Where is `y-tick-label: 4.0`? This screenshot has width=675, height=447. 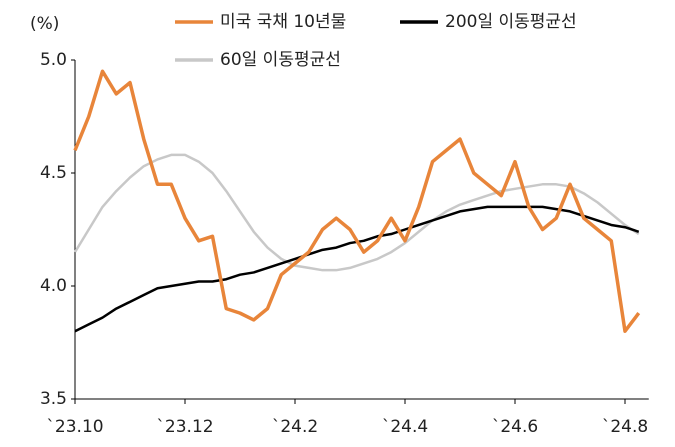 y-tick-label: 4.0 is located at coordinates (53, 286).